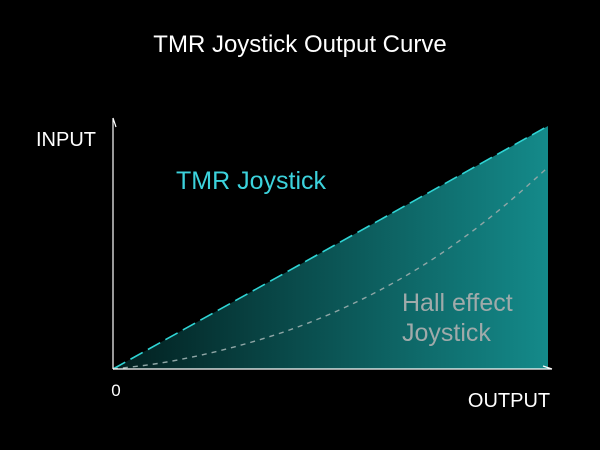 The width and height of the screenshot is (600, 450). Describe the element at coordinates (114, 243) in the screenshot. I see `y-axis` at that location.